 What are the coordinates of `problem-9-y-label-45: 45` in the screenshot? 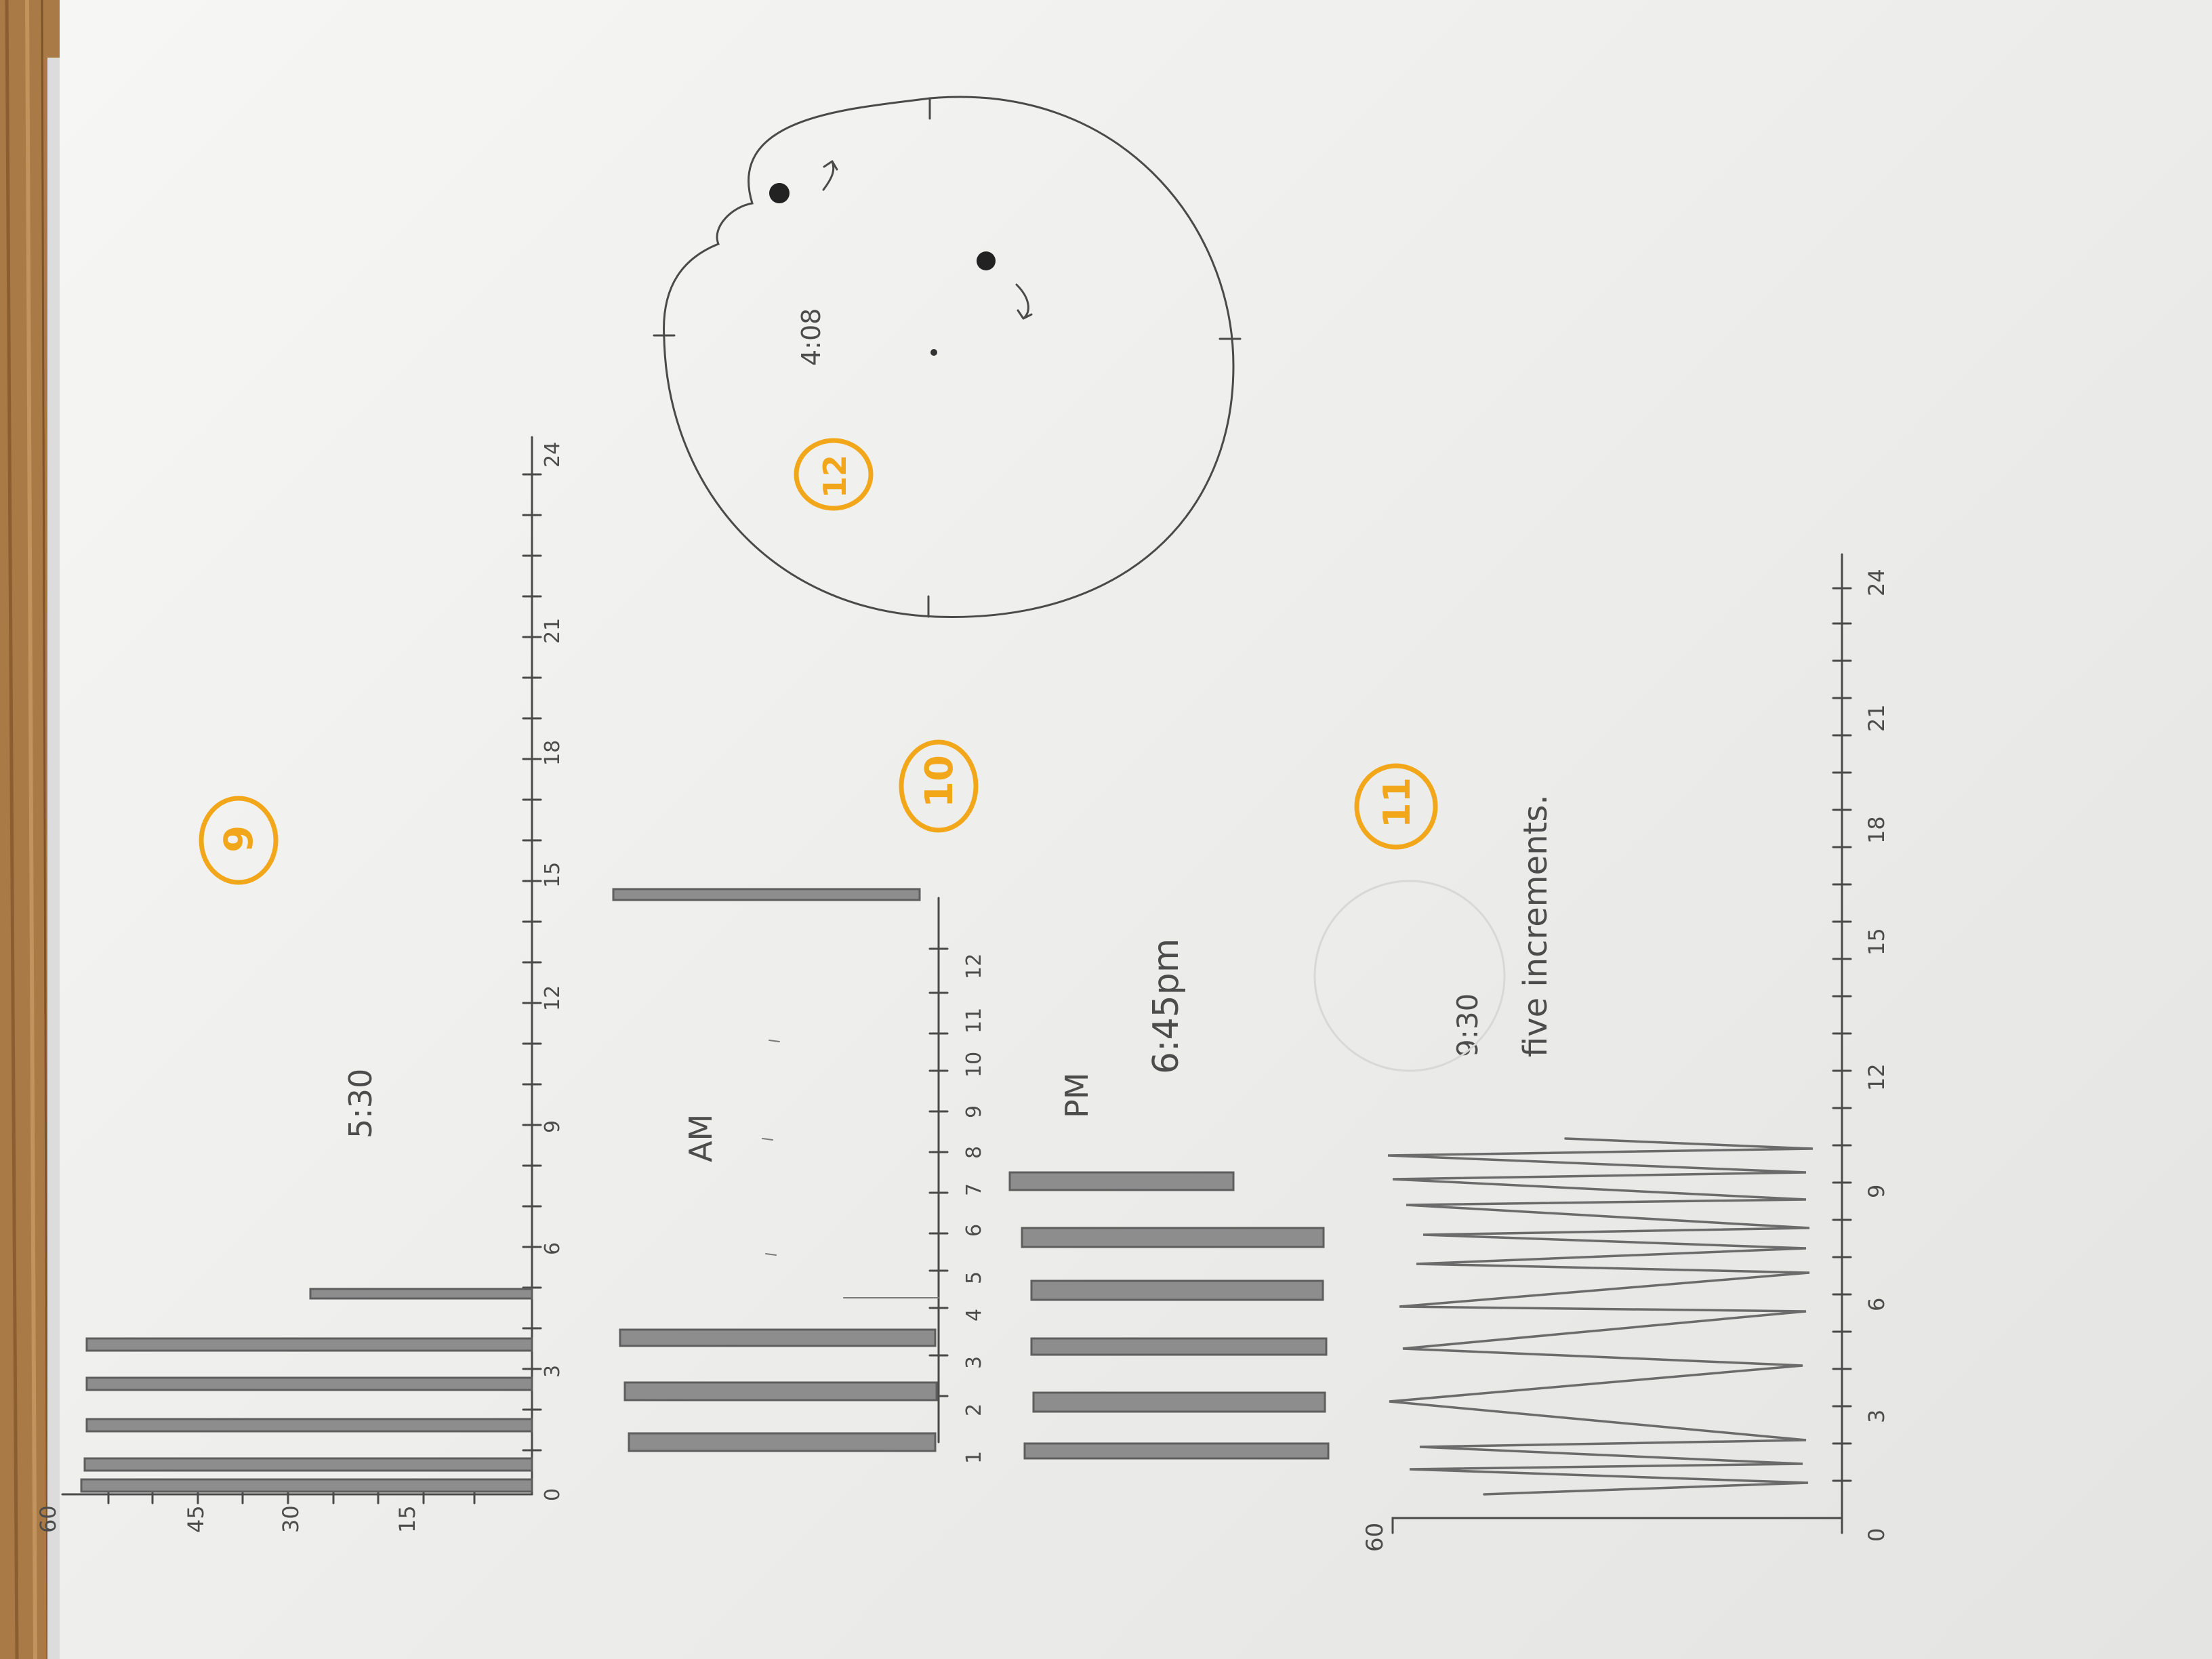 It's located at (196, 1519).